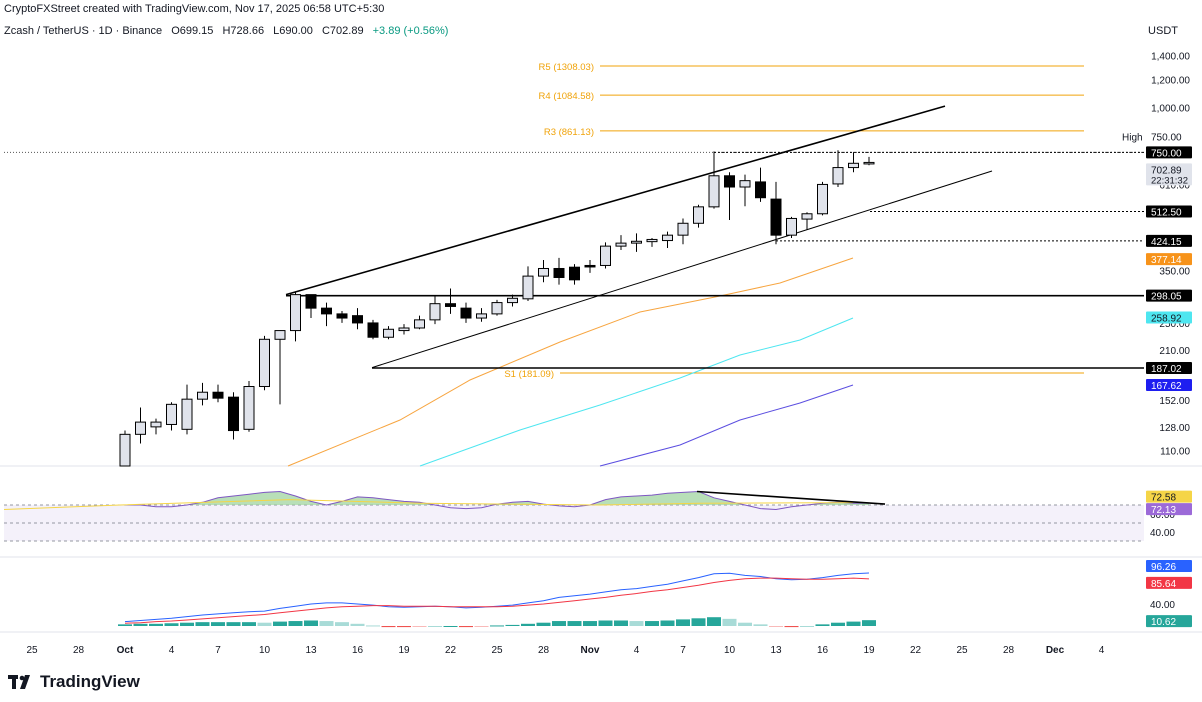 The width and height of the screenshot is (1202, 702). I want to click on x-tick-label: 19, so click(869, 650).